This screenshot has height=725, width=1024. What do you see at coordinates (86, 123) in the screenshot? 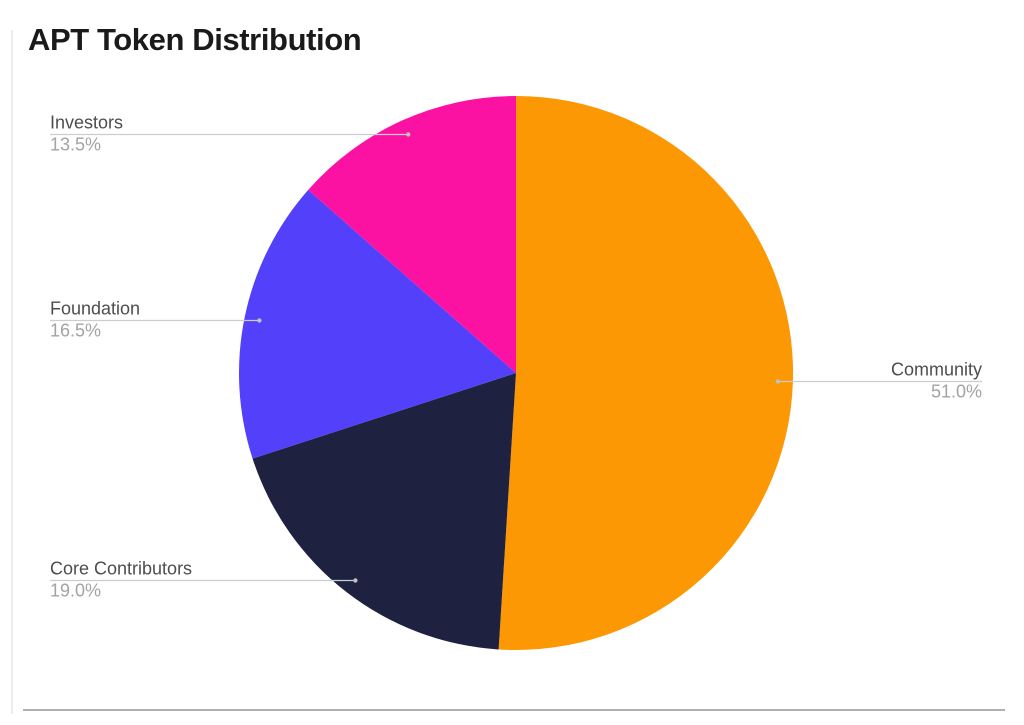
I see `slice-label-investors: Investors` at bounding box center [86, 123].